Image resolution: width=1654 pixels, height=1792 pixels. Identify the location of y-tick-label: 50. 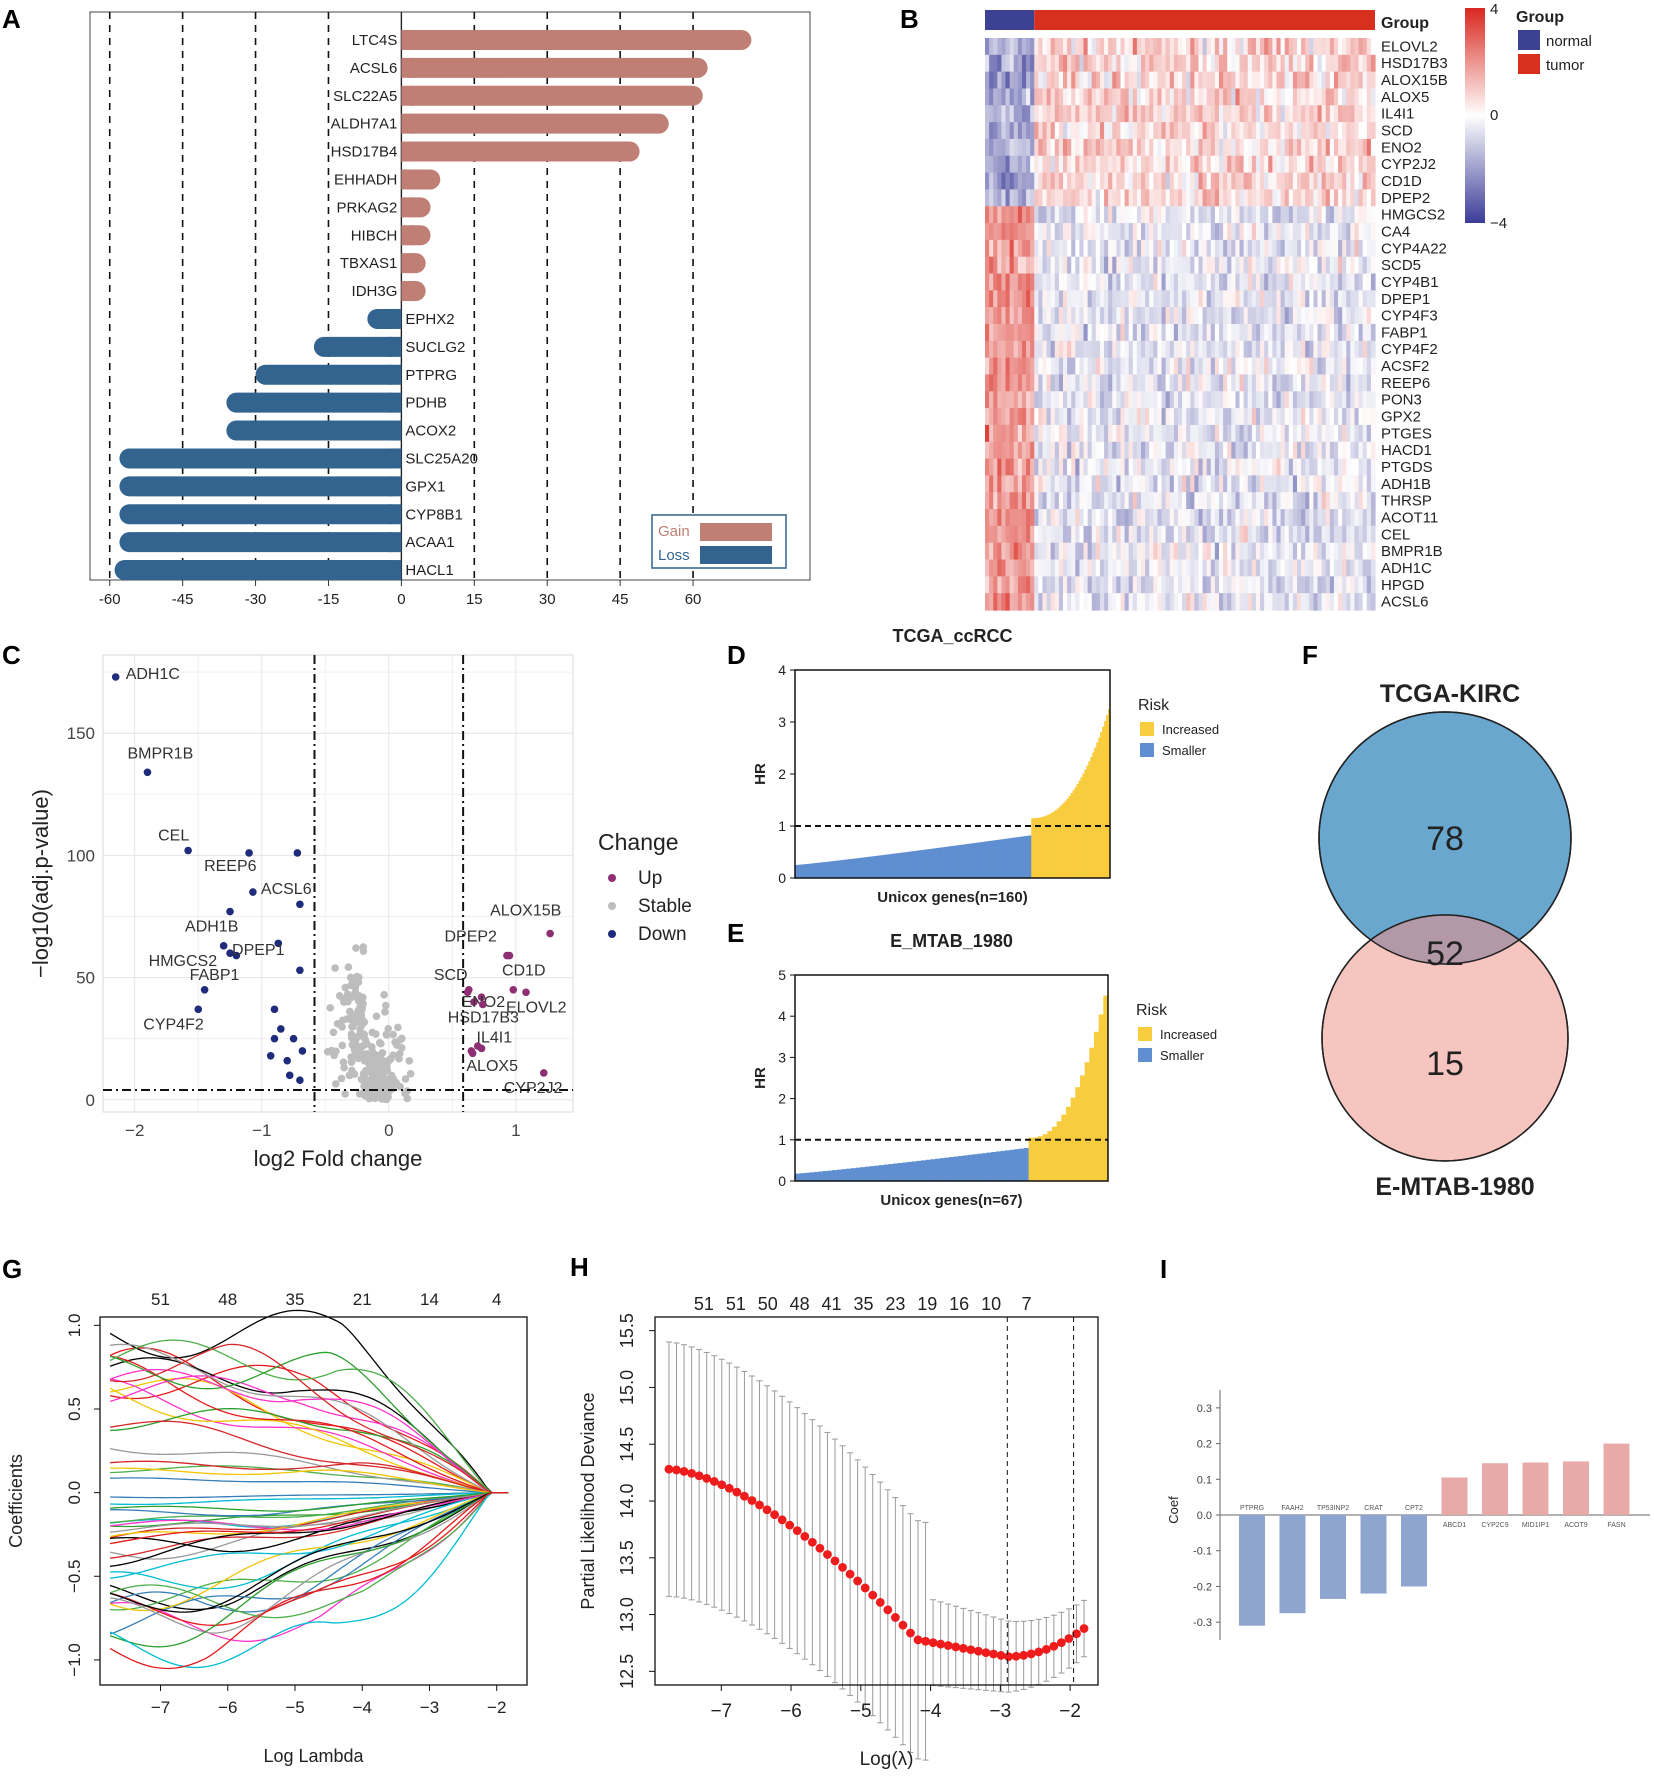
(85, 978).